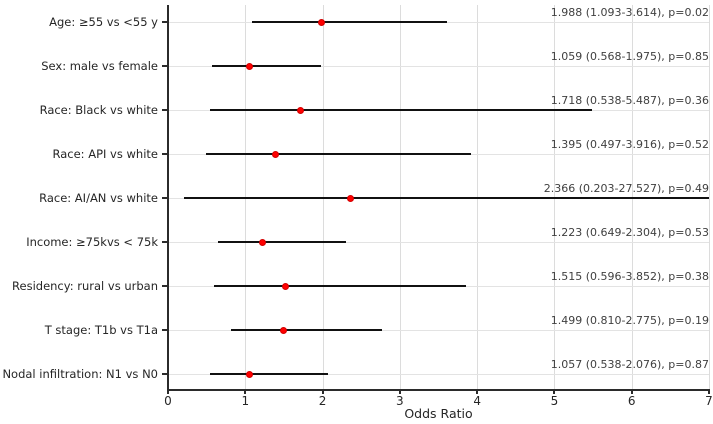 This screenshot has height=424, width=713. I want to click on x-tick-label: 0, so click(168, 401).